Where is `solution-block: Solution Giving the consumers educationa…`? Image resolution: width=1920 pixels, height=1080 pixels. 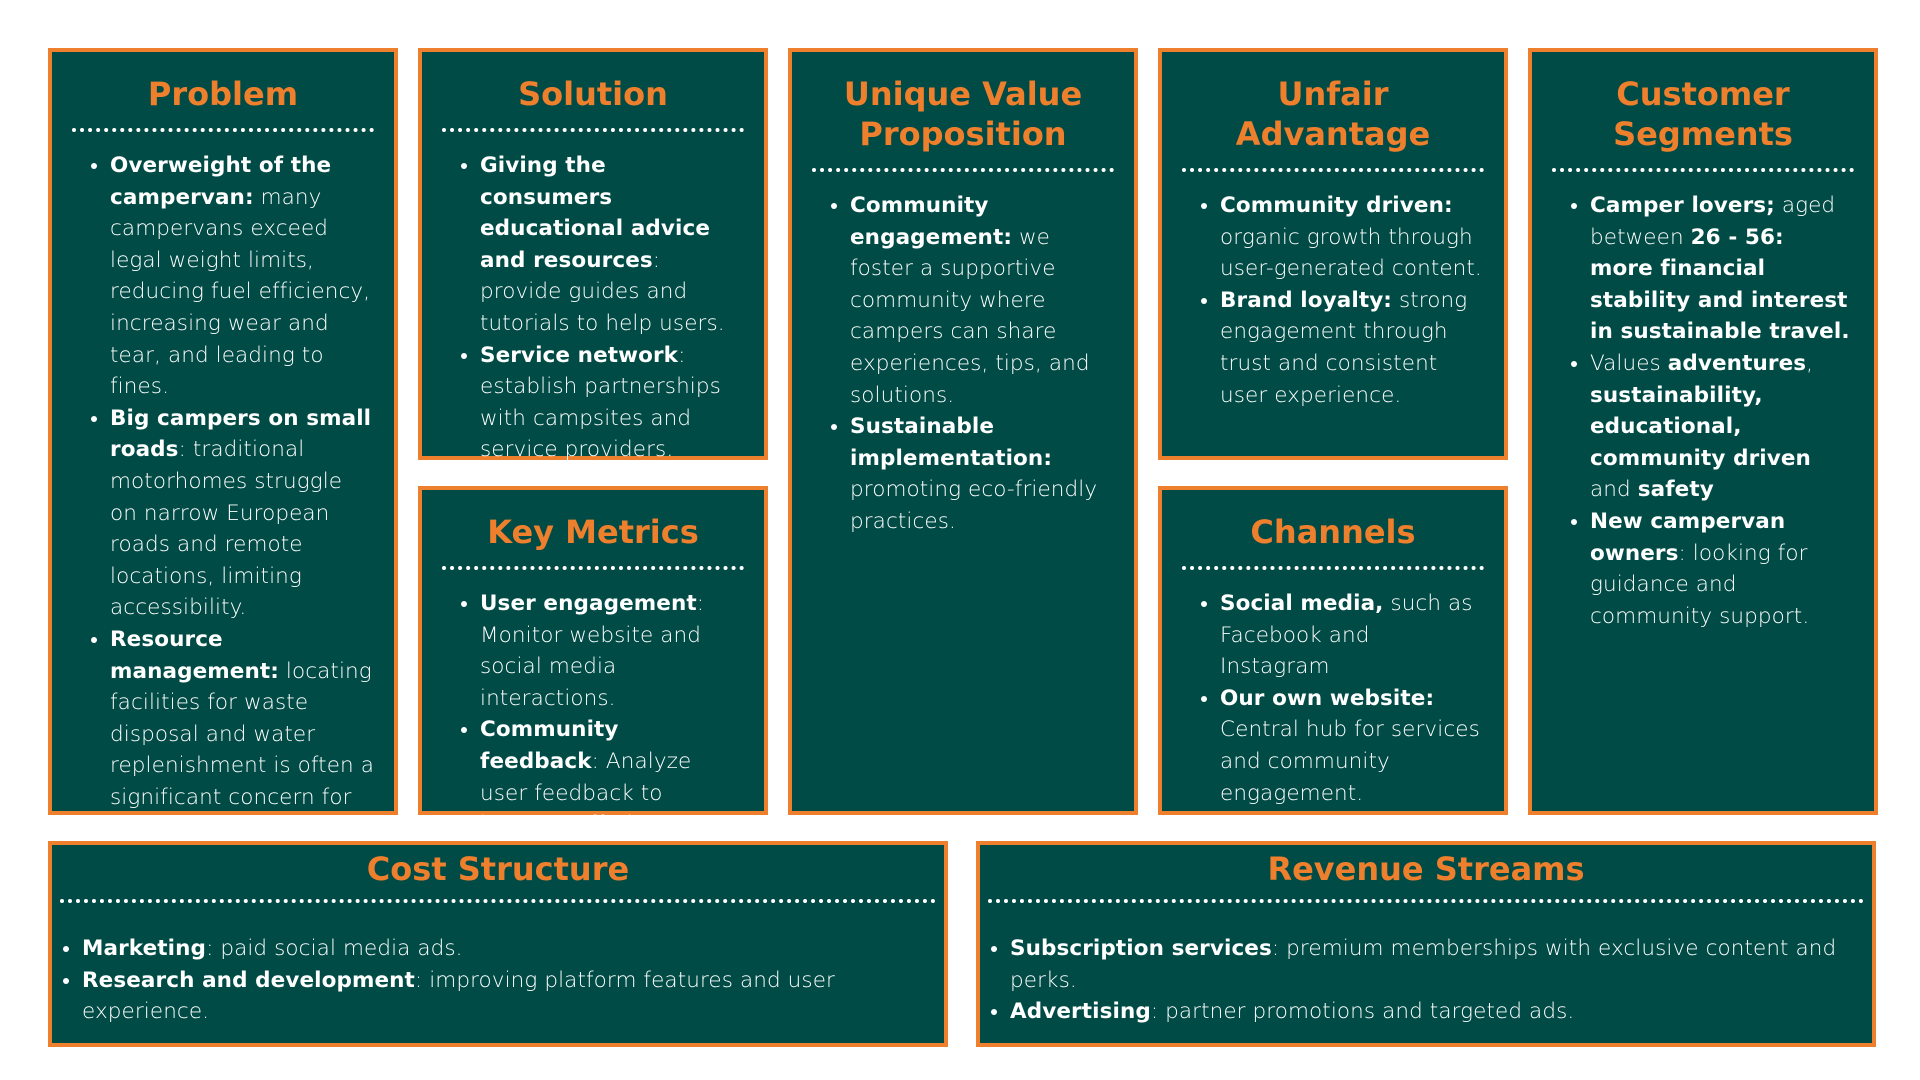
solution-block: Solution Giving the consumers educationa… is located at coordinates (593, 255).